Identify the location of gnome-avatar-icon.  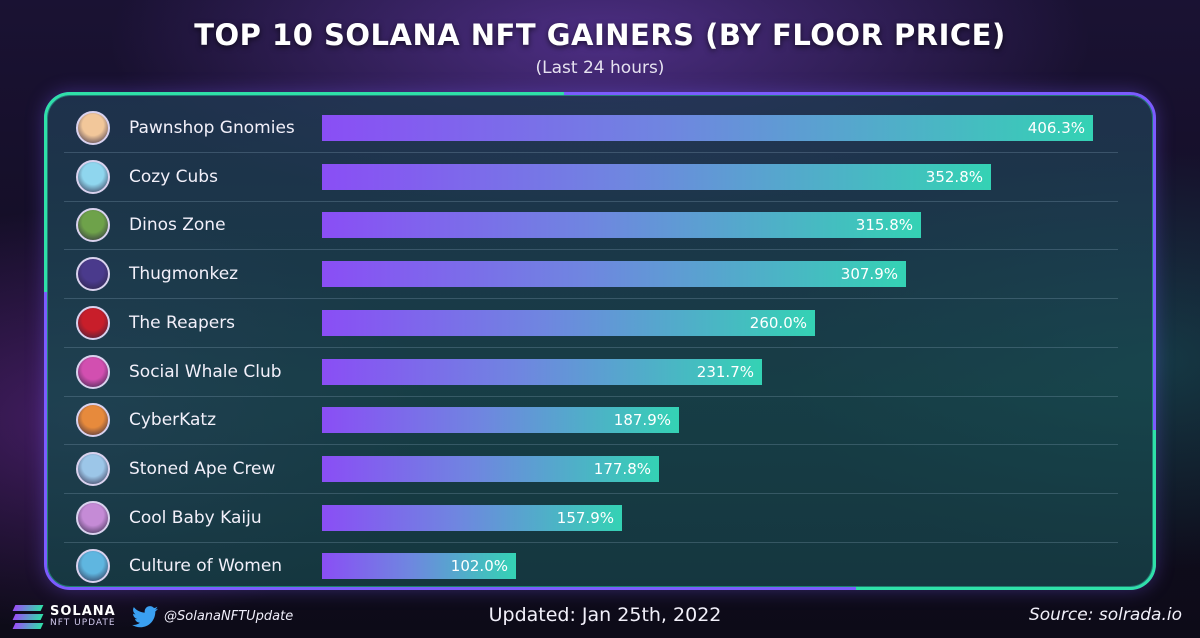
(93, 128).